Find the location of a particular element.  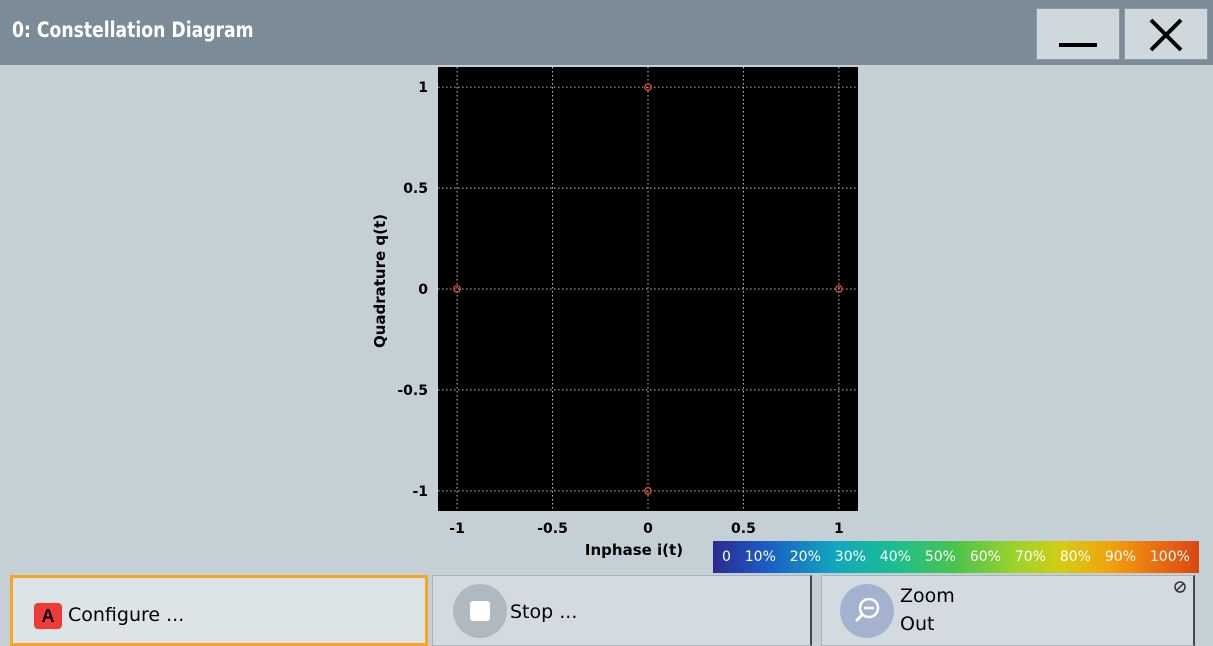

color-scale-label: 90% is located at coordinates (1120, 557).